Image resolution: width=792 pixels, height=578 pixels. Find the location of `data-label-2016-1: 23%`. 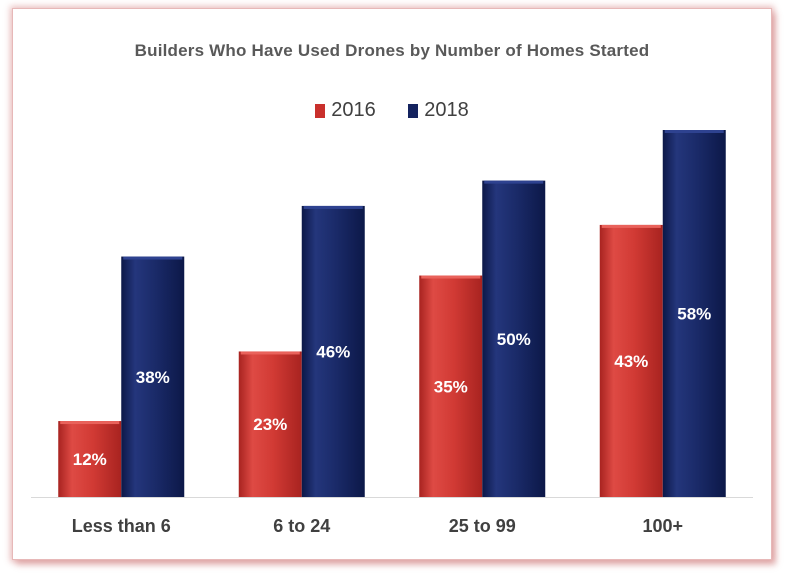

data-label-2016-1: 23% is located at coordinates (270, 424).